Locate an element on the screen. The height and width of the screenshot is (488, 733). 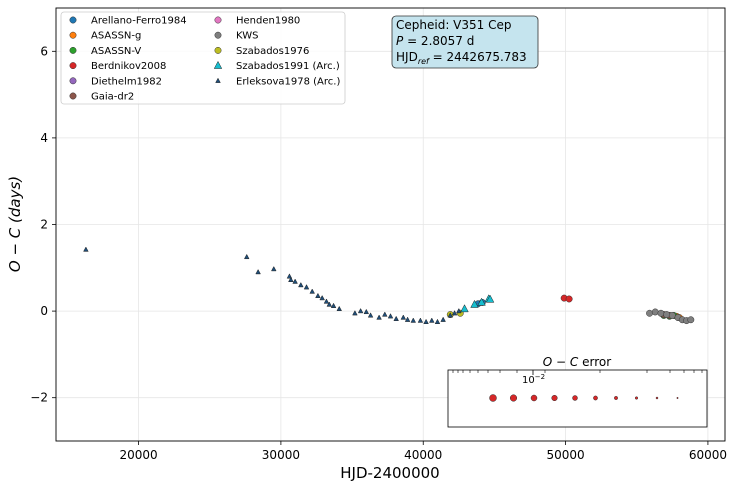
inset-title-suffix: error is located at coordinates (594, 362).